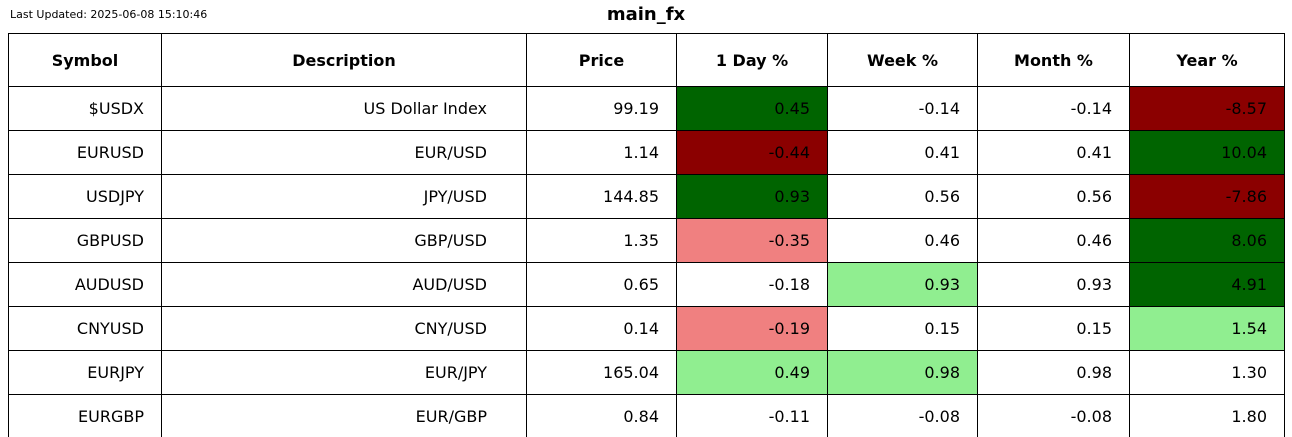 Image resolution: width=1292 pixels, height=437 pixels. What do you see at coordinates (601, 108) in the screenshot?
I see `price-cell: 99.19` at bounding box center [601, 108].